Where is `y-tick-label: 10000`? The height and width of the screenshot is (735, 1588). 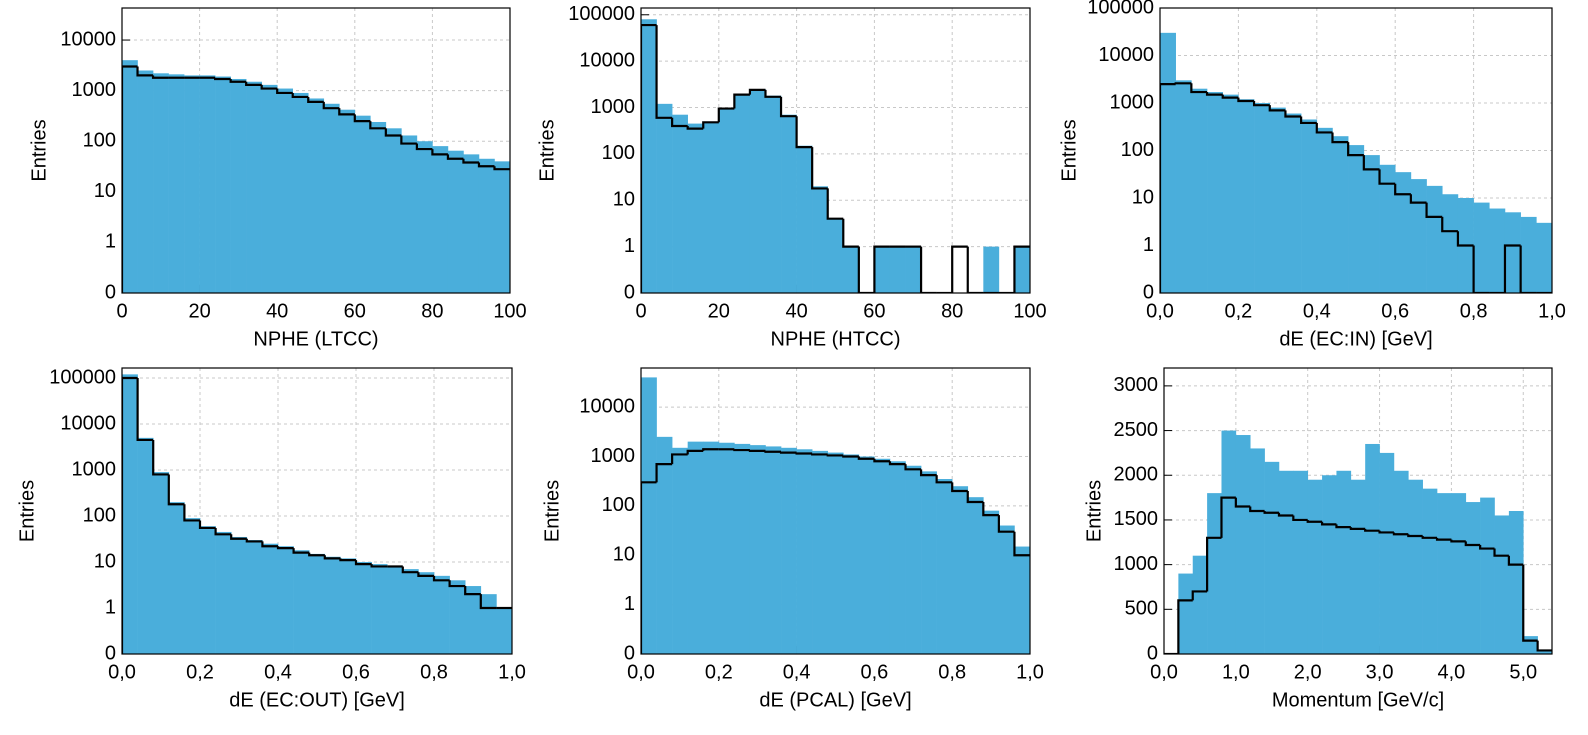 y-tick-label: 10000 is located at coordinates (607, 60).